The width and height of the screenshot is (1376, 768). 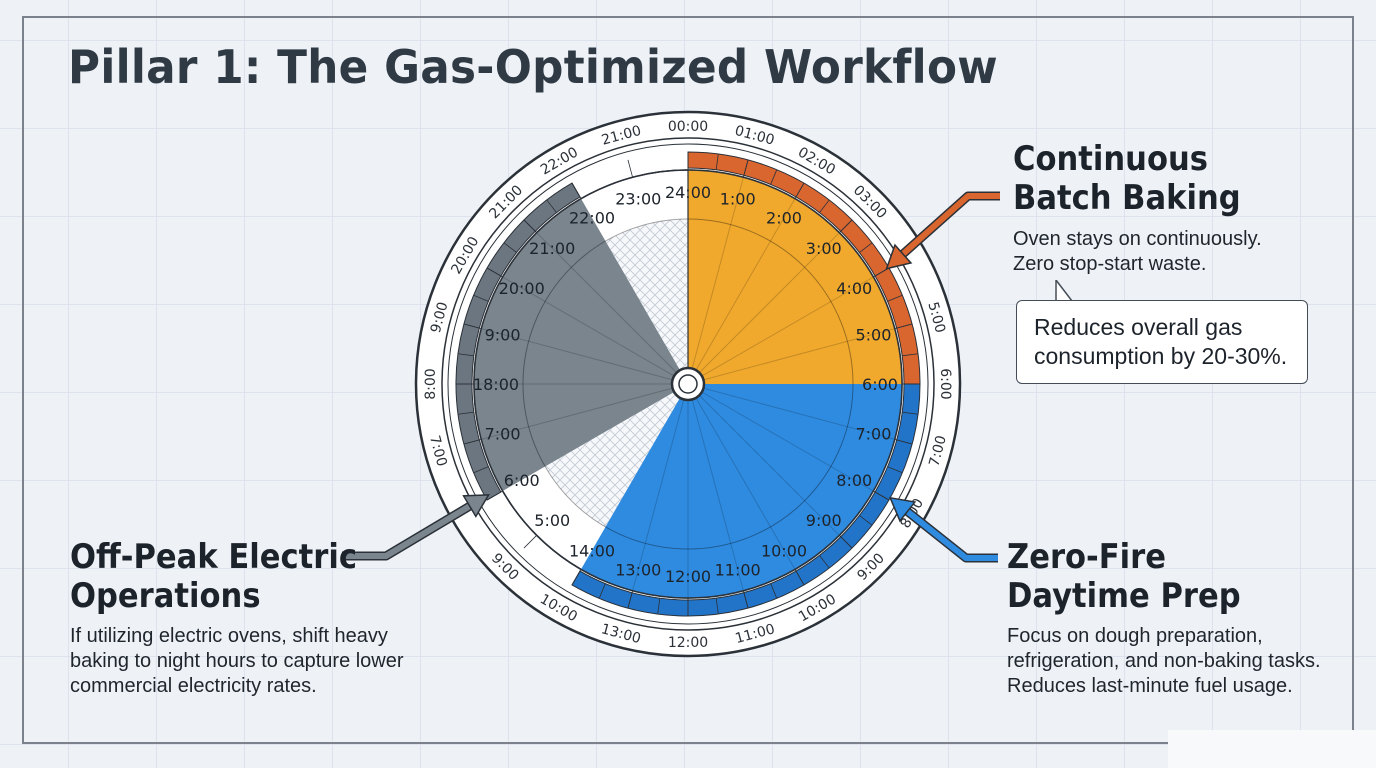 I want to click on savings-callout-line1: Reduces overall gas, so click(x=1138, y=327).